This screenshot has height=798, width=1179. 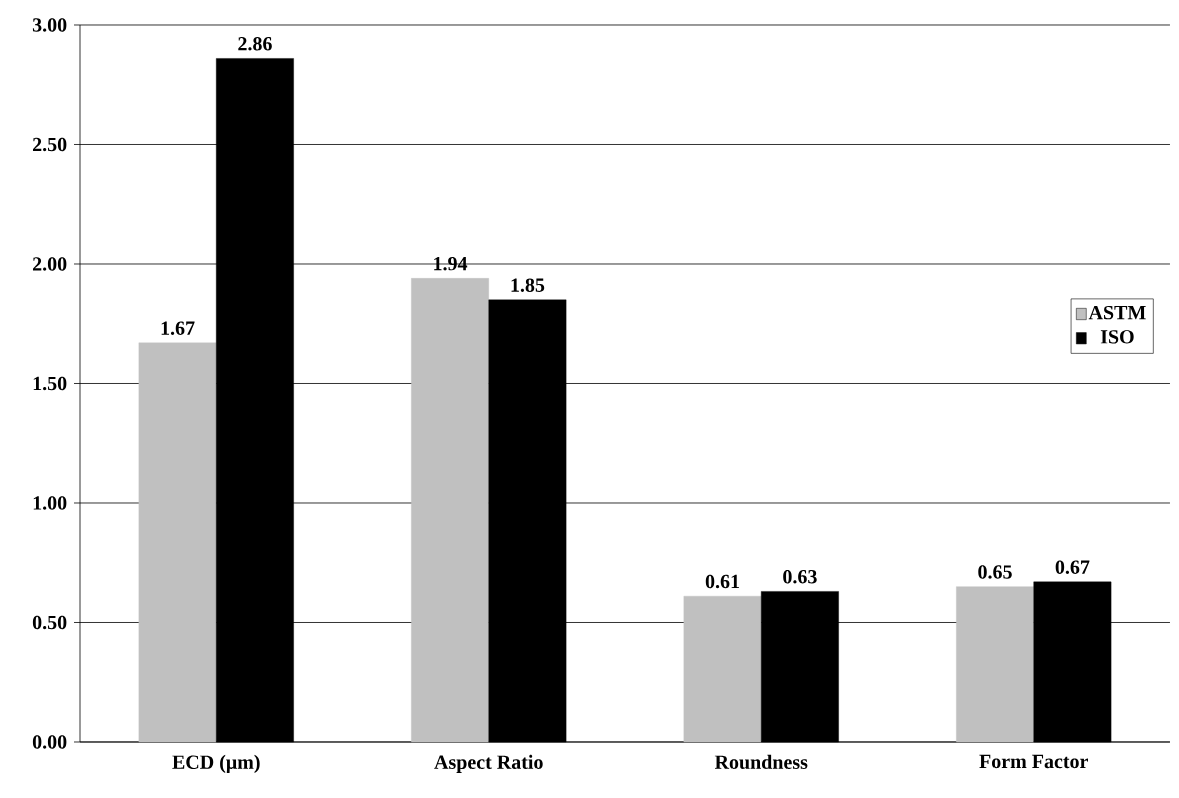 What do you see at coordinates (800, 576) in the screenshot?
I see `data-label: 0.63` at bounding box center [800, 576].